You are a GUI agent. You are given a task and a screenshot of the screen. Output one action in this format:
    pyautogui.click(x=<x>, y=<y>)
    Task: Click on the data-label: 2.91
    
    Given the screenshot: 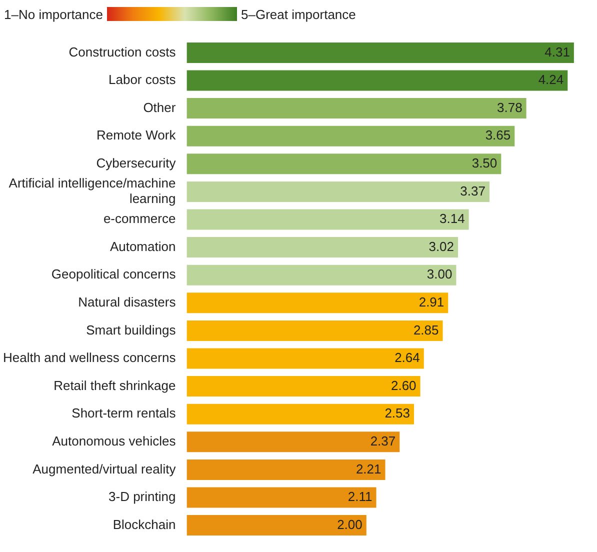 What is the action you would take?
    pyautogui.click(x=431, y=302)
    